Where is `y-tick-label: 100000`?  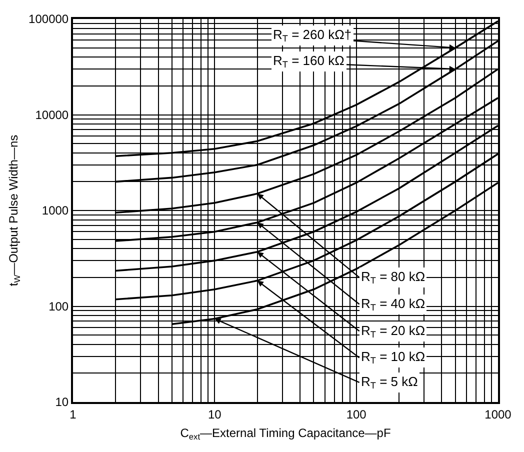
y-tick-label: 100000 is located at coordinates (48, 19).